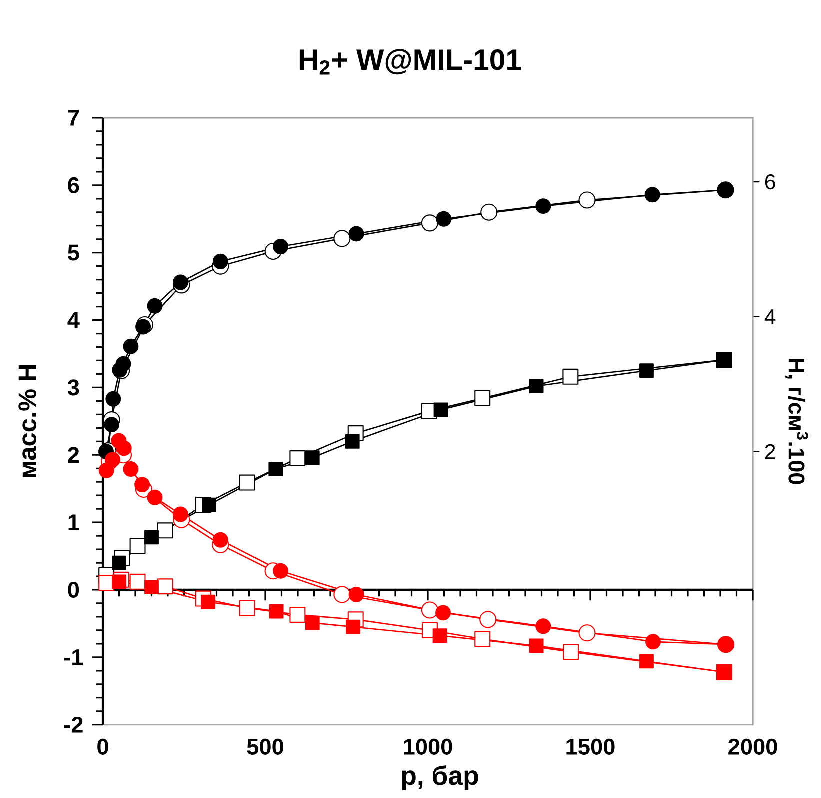 The image size is (821, 798). Describe the element at coordinates (770, 317) in the screenshot. I see `y2-tick-label: 4` at that location.